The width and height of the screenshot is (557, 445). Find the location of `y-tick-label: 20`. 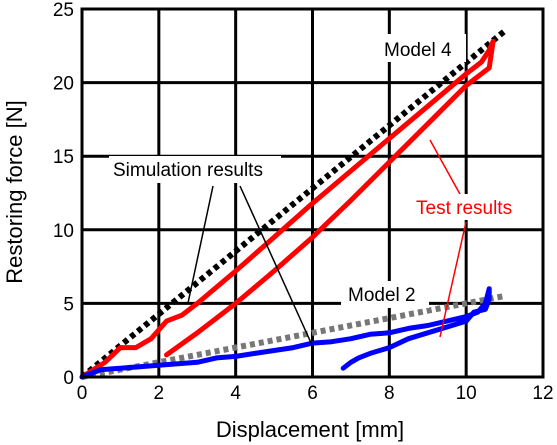

y-tick-label: 20 is located at coordinates (63, 84).